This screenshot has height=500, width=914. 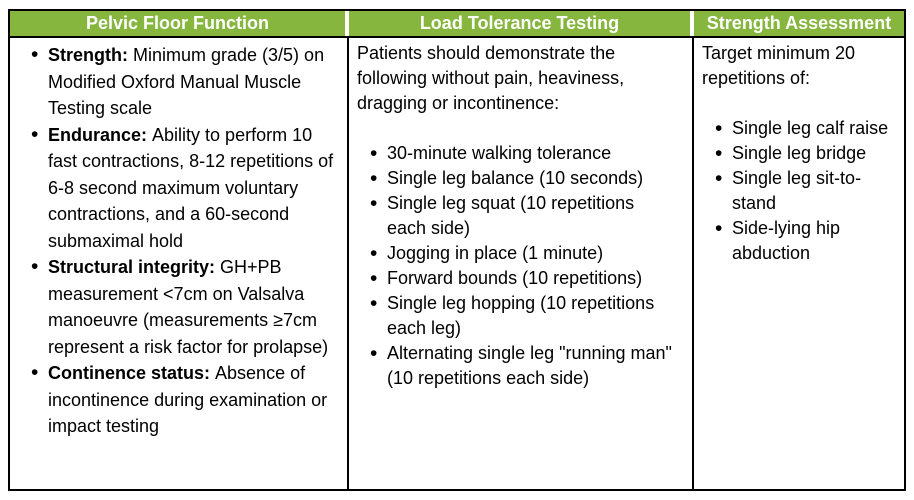 I want to click on bullet-term: Continence status:, so click(x=132, y=373).